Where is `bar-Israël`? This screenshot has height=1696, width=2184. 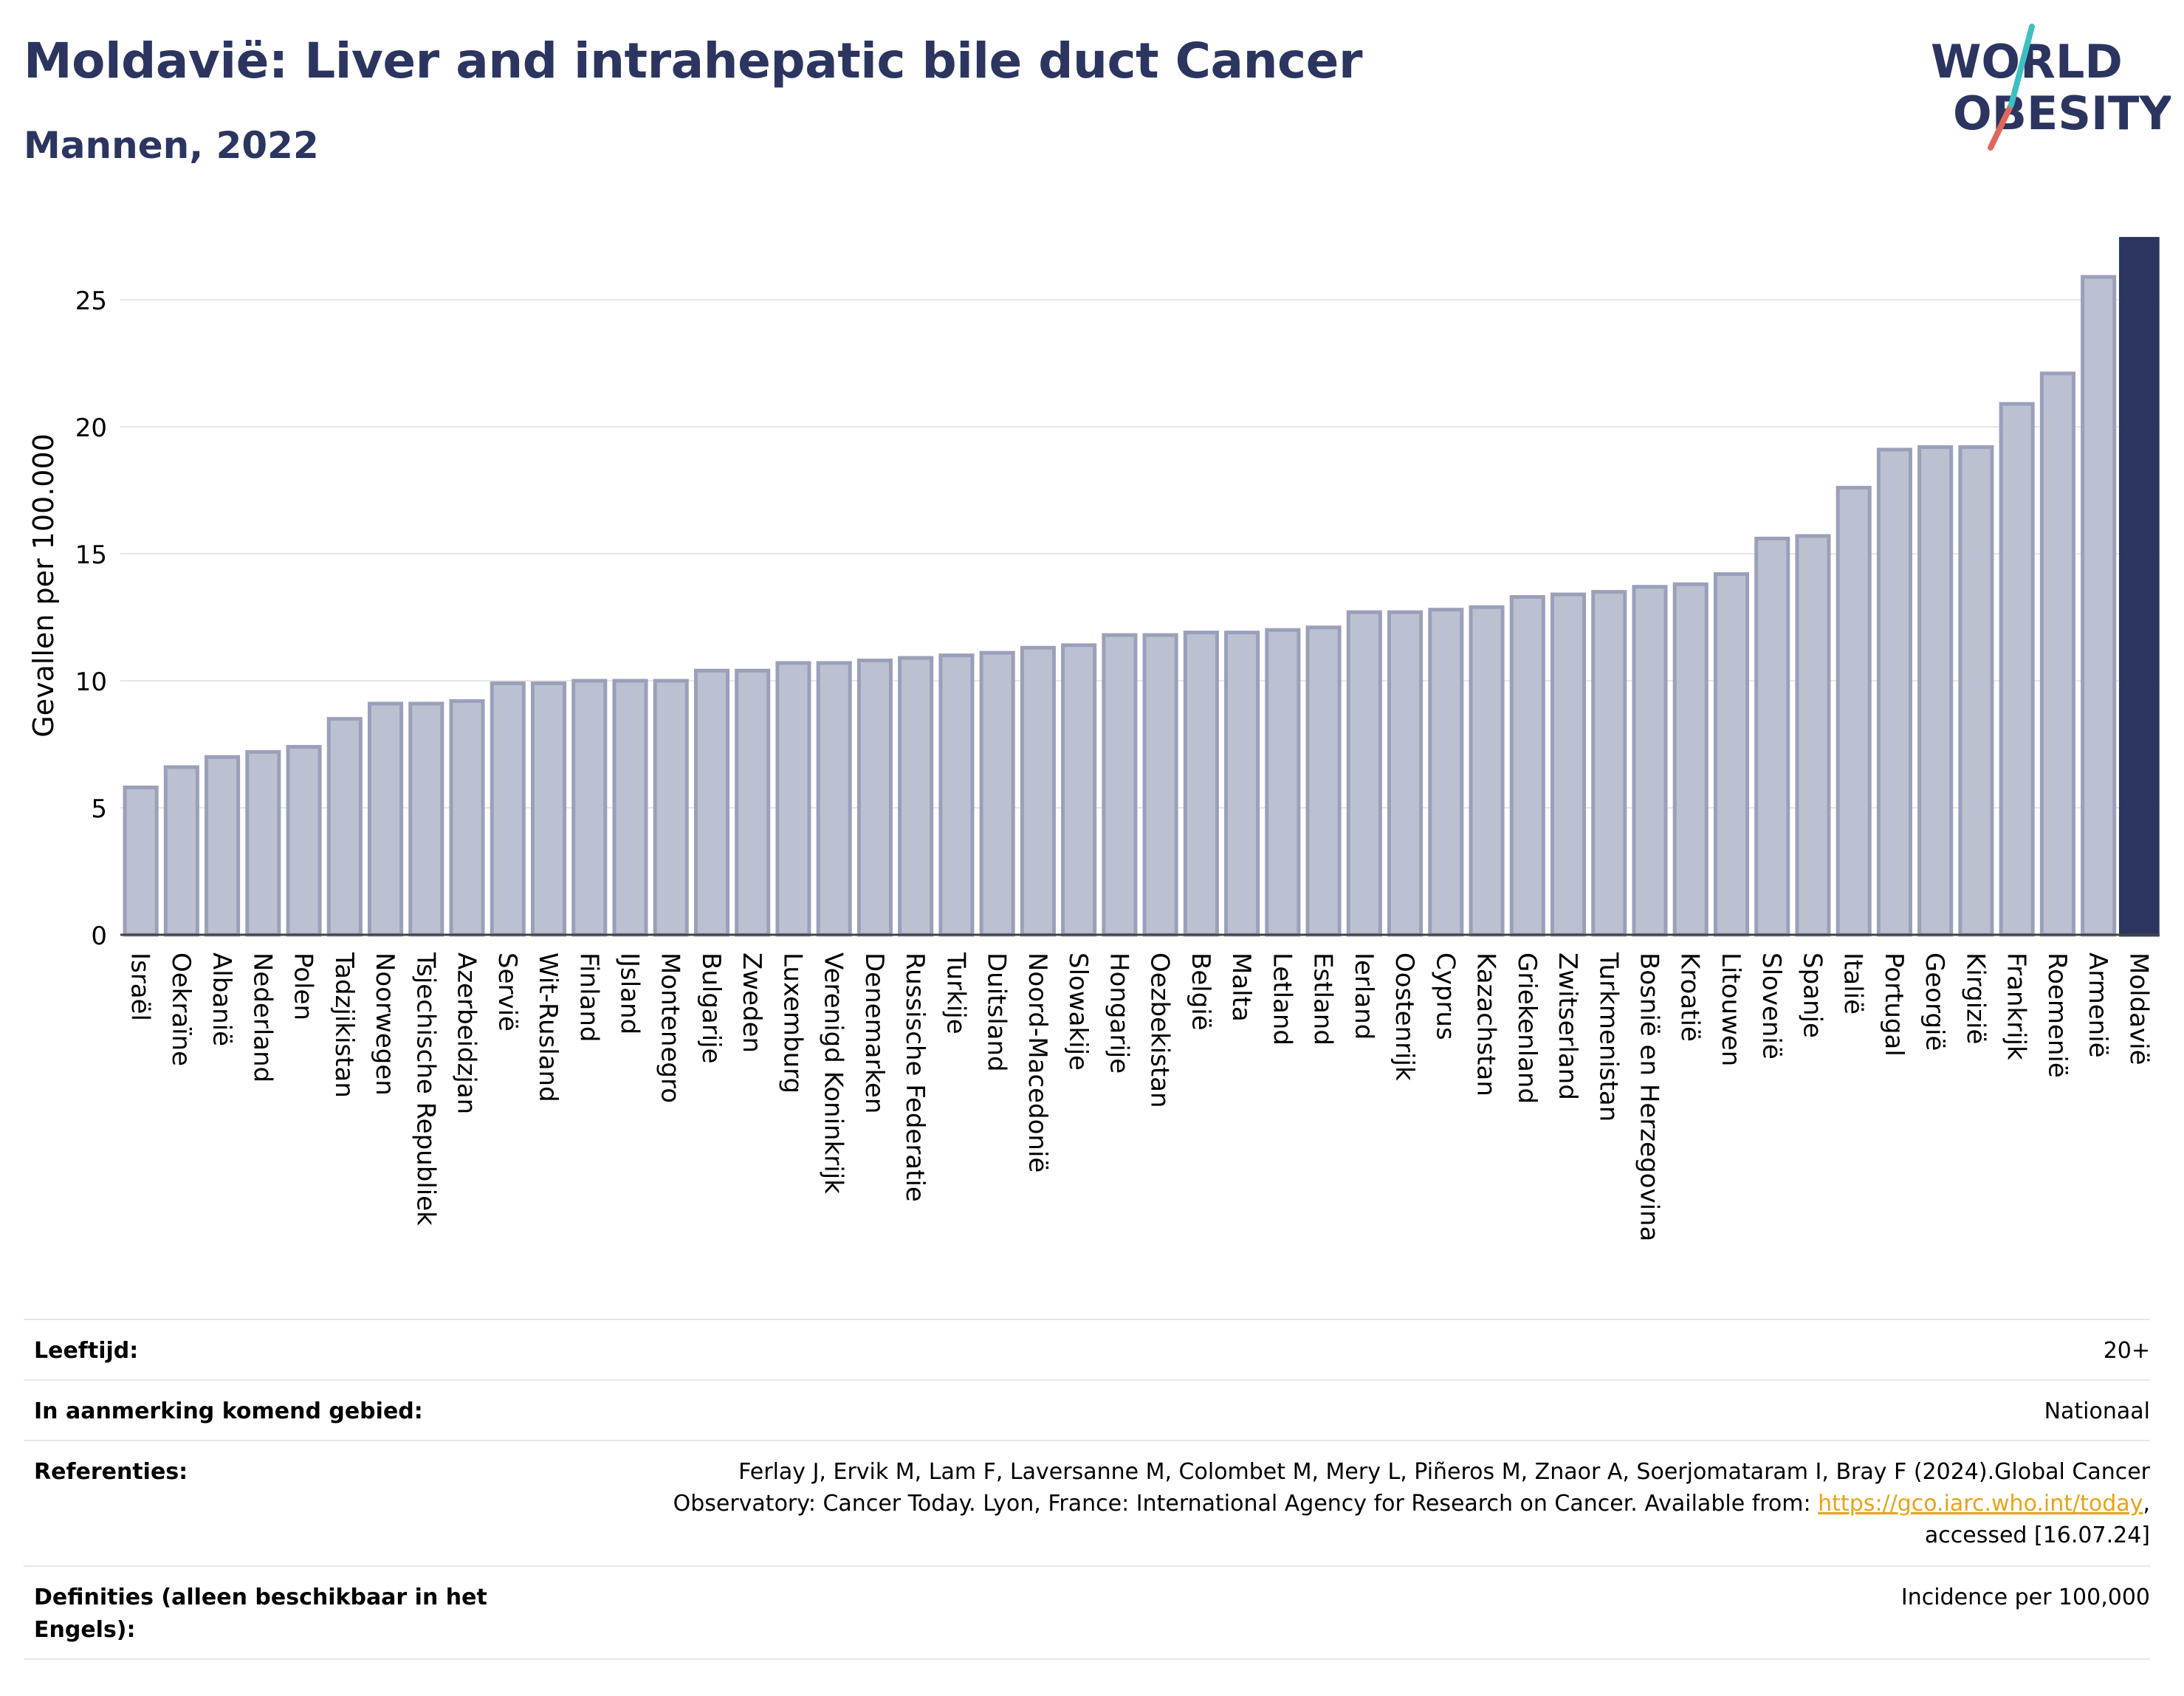
bar-Israël is located at coordinates (141, 861).